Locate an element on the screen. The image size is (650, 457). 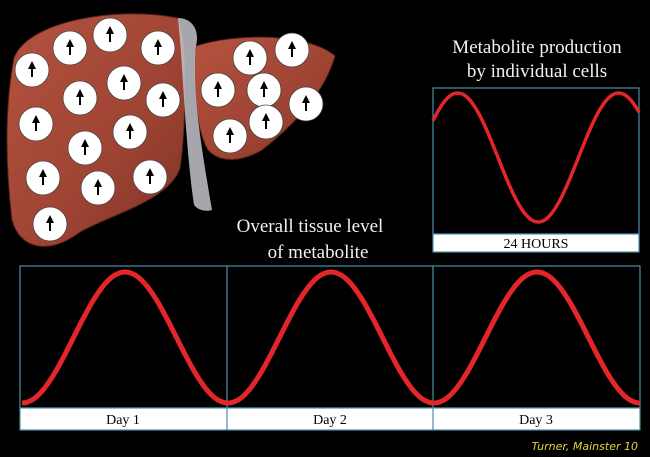
tissue-title-line1: Overall tissue level is located at coordinates (310, 226).